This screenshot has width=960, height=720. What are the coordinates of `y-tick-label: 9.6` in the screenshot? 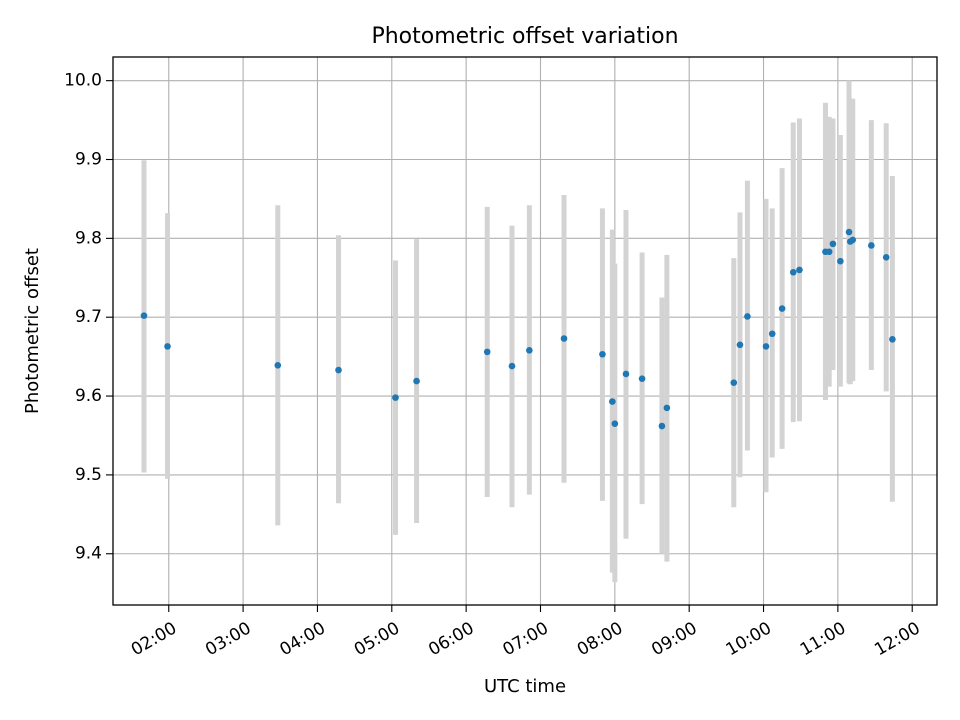 It's located at (88, 396).